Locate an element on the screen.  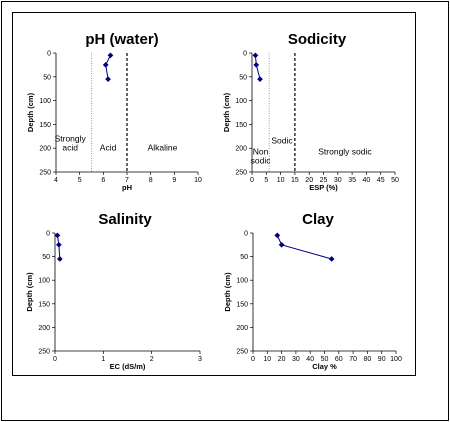
chart-title: Salinity is located at coordinates (125, 219).